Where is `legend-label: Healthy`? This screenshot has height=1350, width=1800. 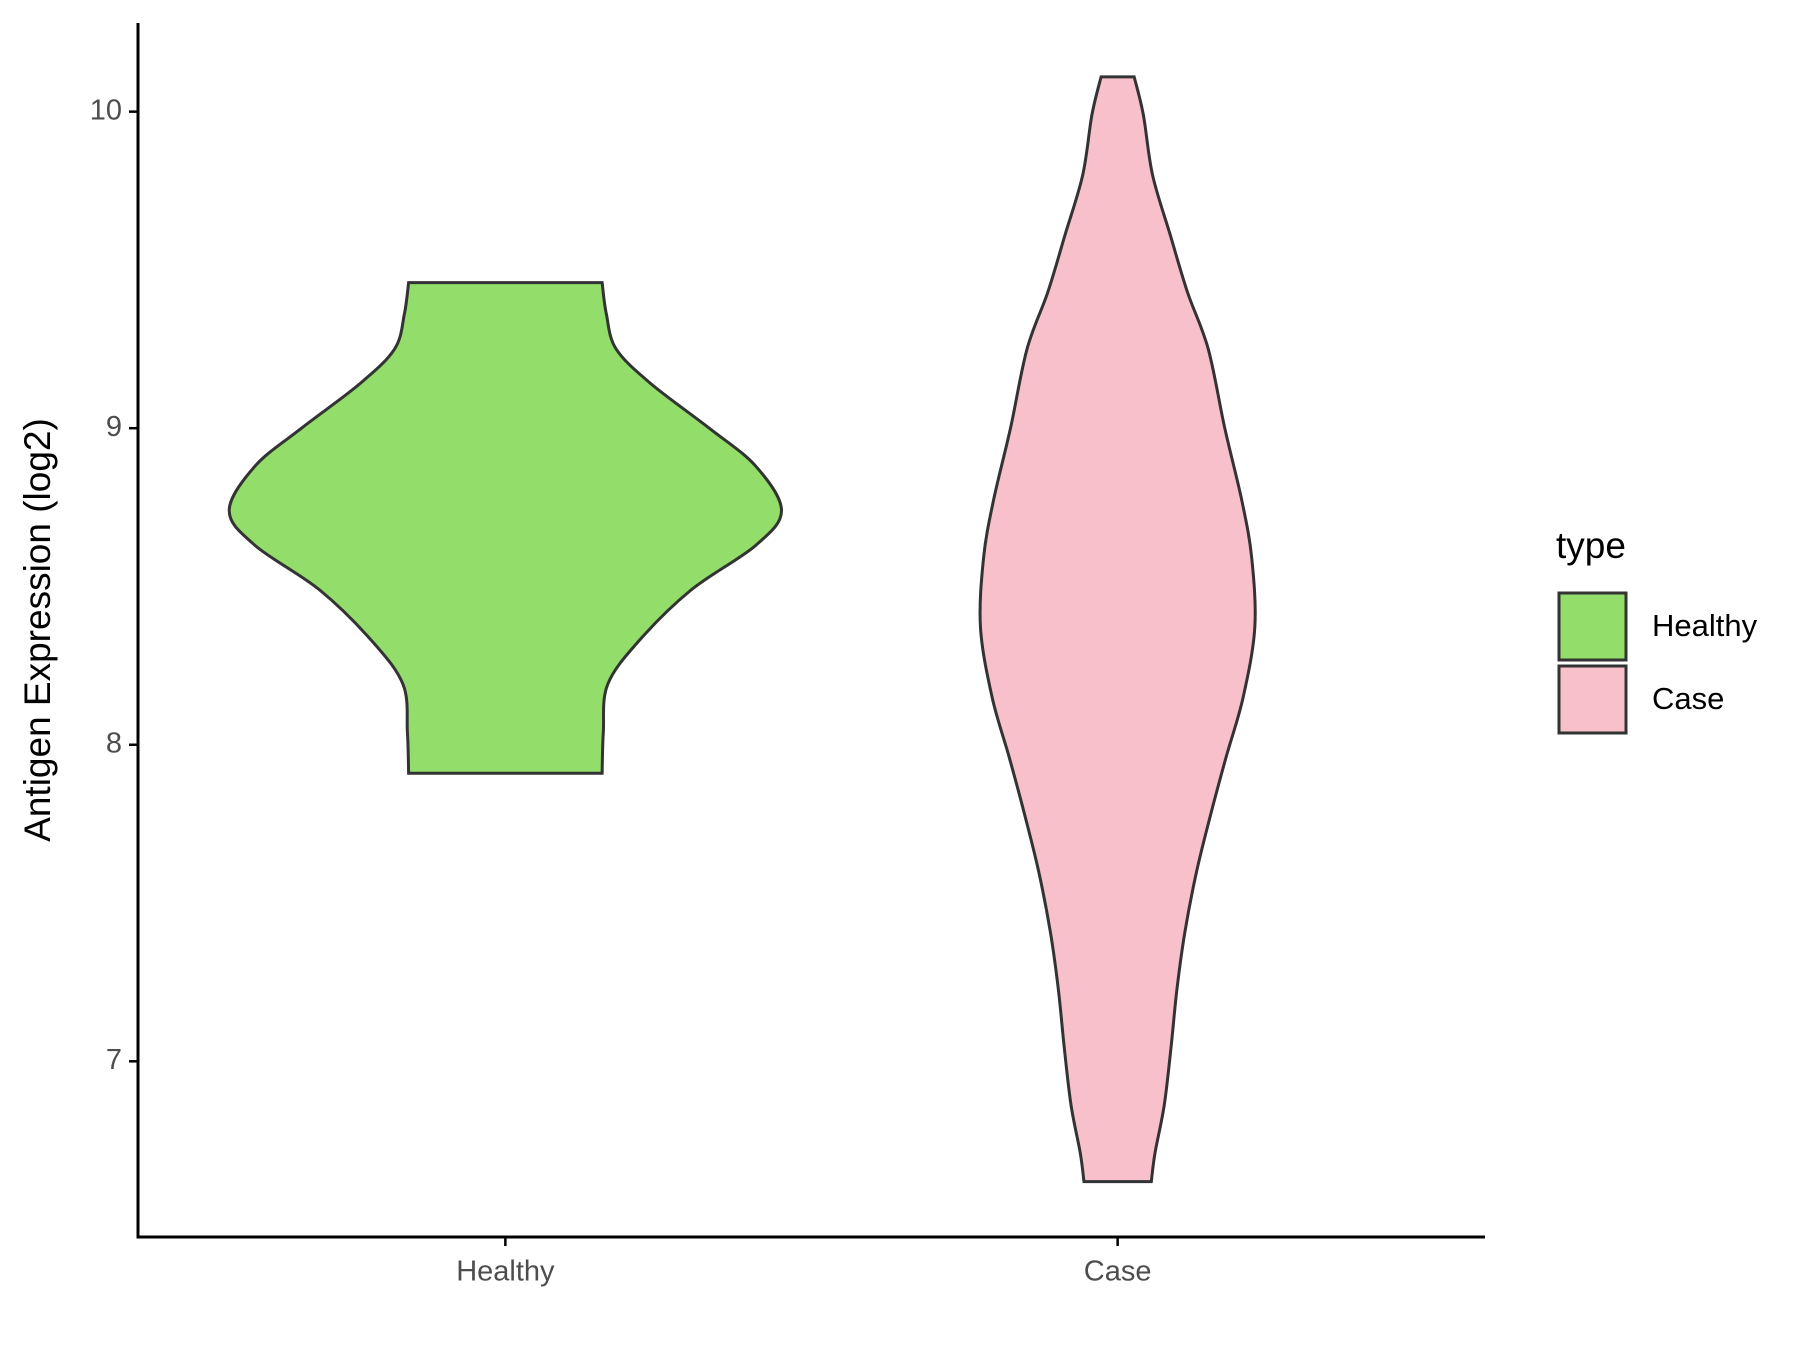
legend-label: Healthy is located at coordinates (1705, 625).